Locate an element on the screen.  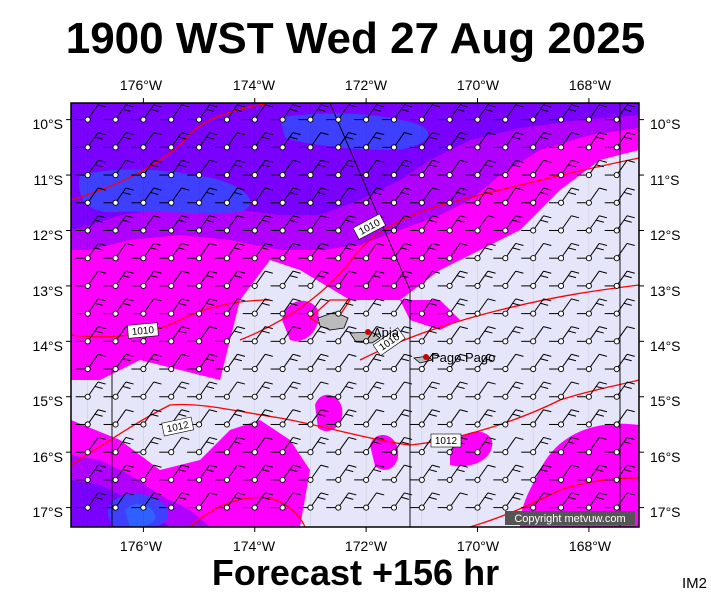
wind-fill-very-strong is located at coordinates (165, 191).